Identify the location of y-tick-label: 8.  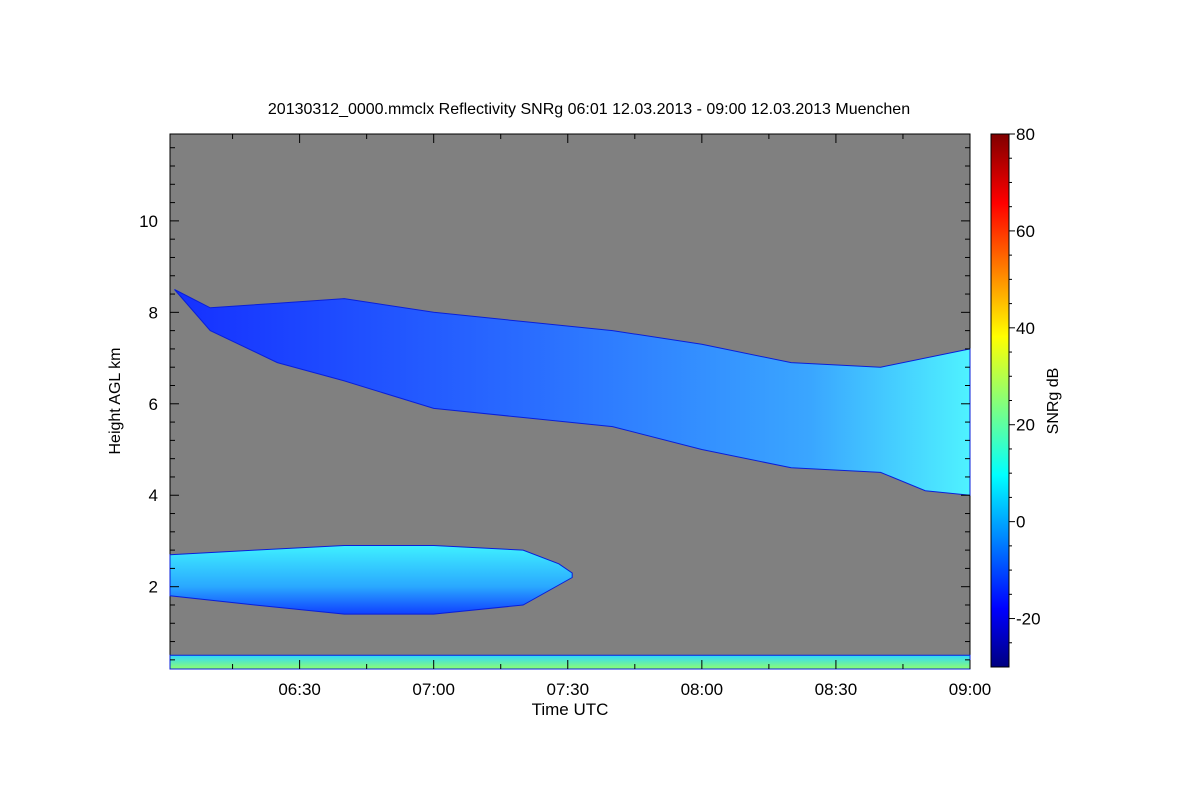
(153, 312).